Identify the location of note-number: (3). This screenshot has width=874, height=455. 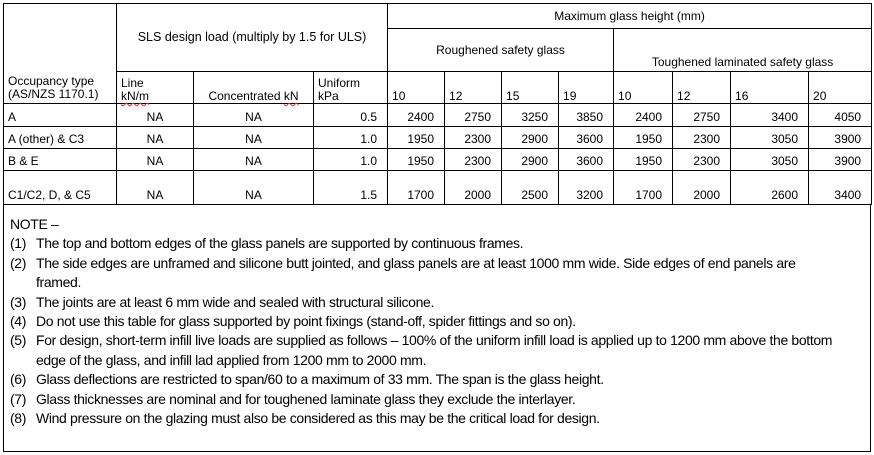
(18, 301).